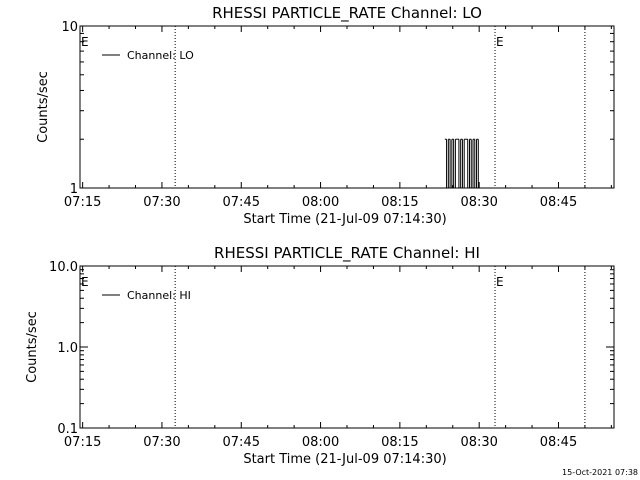  I want to click on y-tick-label: 0.1, so click(67, 429).